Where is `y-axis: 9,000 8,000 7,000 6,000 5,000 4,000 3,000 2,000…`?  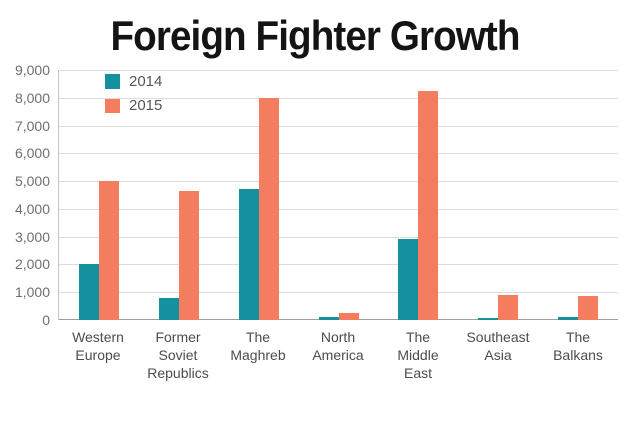 y-axis: 9,000 8,000 7,000 6,000 5,000 4,000 3,000 2,000… is located at coordinates (29, 195).